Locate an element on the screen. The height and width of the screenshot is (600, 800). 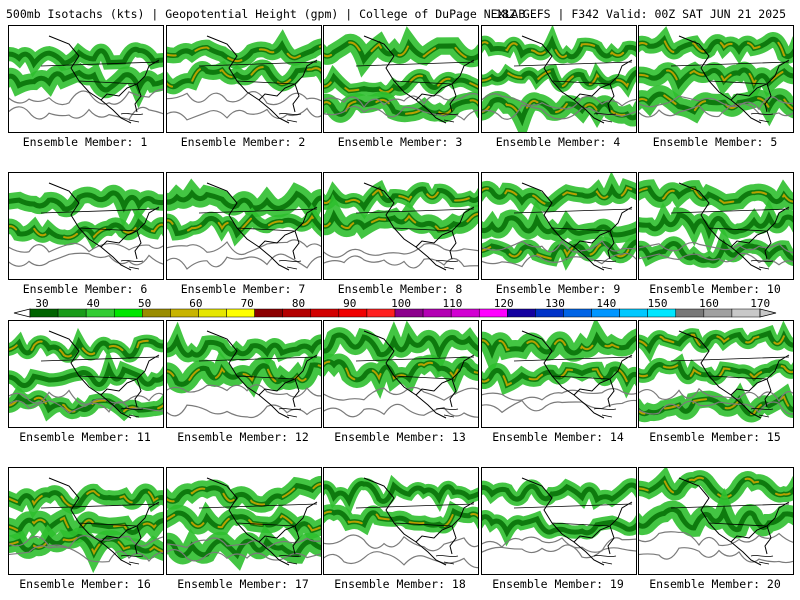
colorbar-tick-label: 60 is located at coordinates (196, 303).